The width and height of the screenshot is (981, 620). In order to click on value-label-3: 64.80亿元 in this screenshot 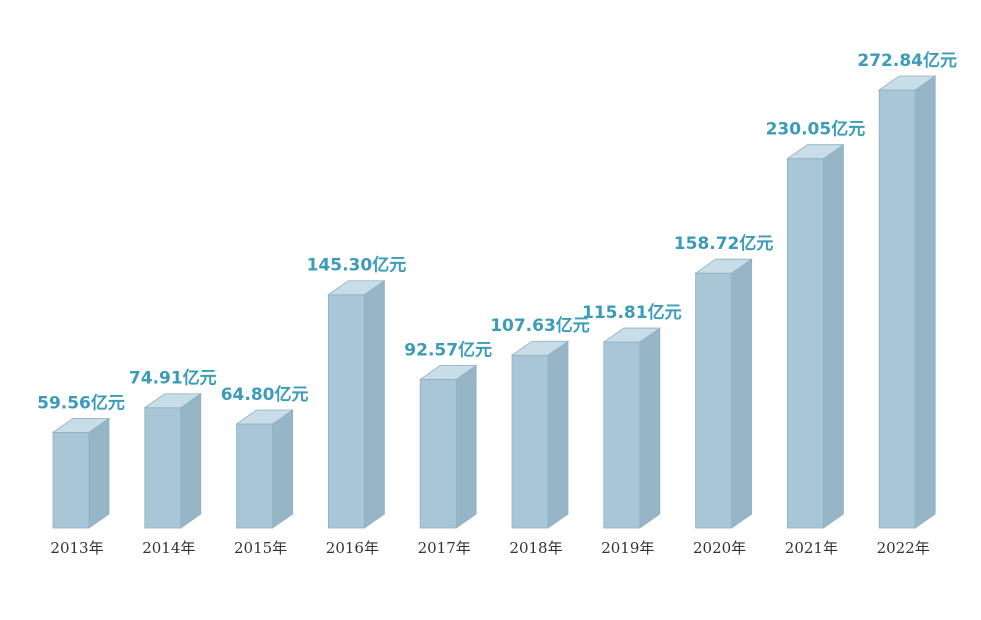, I will do `click(265, 394)`.